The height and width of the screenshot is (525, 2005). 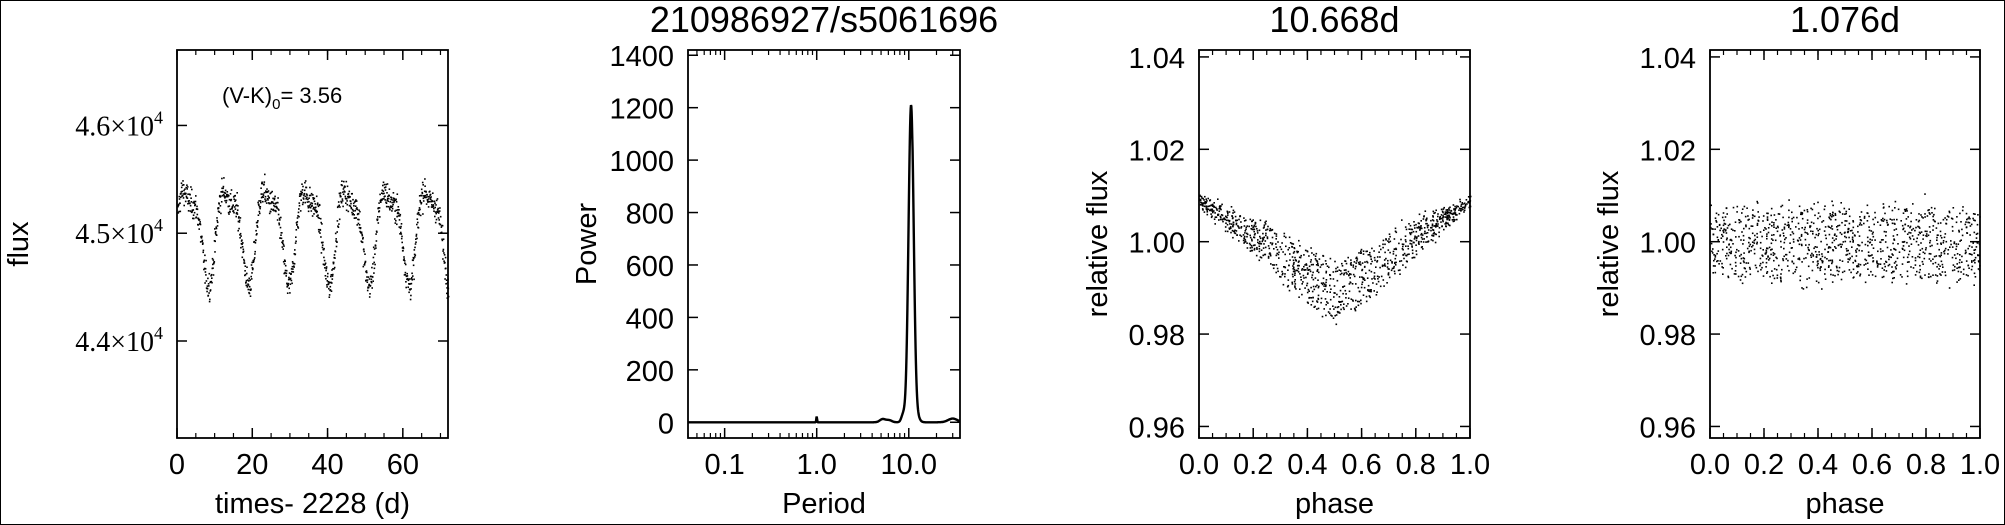 What do you see at coordinates (724, 465) in the screenshot?
I see `x-tick-label: 0.1` at bounding box center [724, 465].